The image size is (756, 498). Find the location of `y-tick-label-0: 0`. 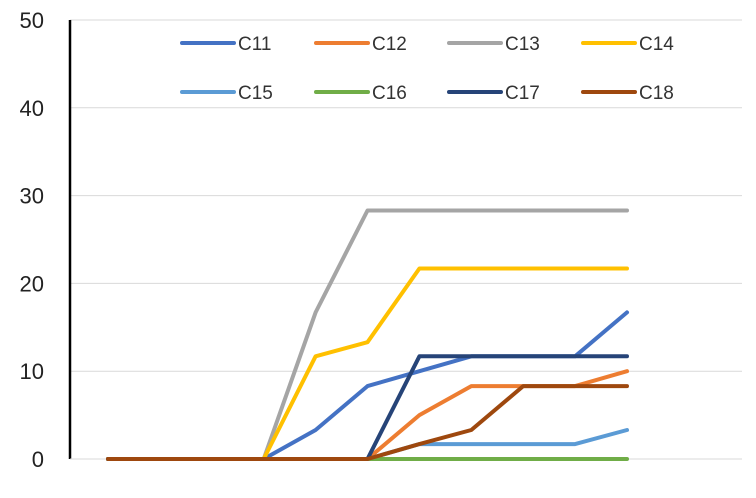

y-tick-label-0: 0 is located at coordinates (38, 459).